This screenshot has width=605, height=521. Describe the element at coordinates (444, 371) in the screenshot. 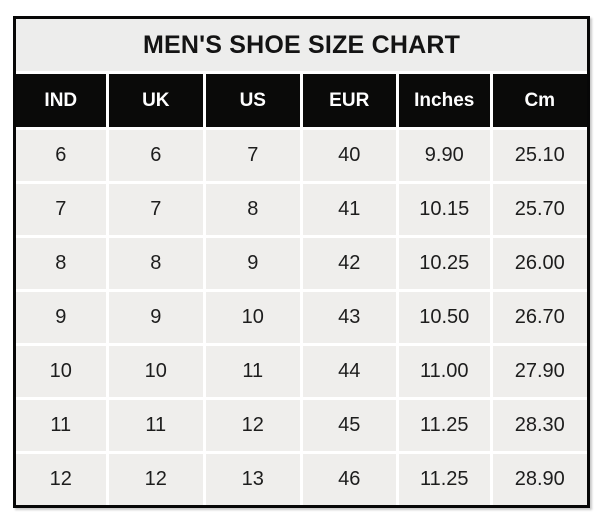

I see `table-cell: 11.00` at that location.